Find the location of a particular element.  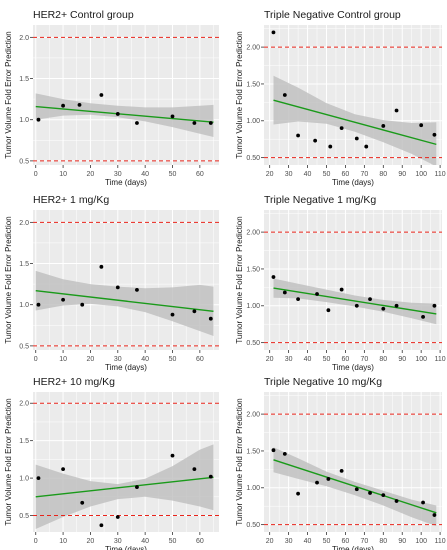

panel-title: HER2+ Control group is located at coordinates (83, 15).